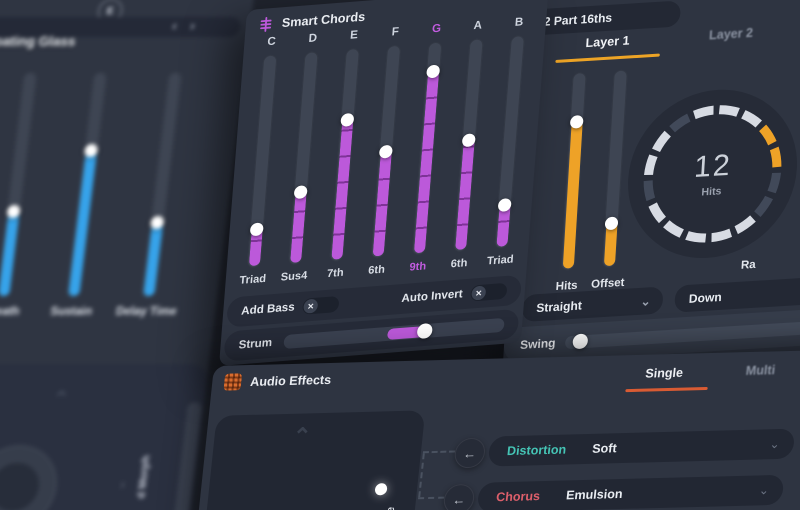 This screenshot has width=800, height=510. What do you see at coordinates (519, 22) in the screenshot?
I see `note-letter: B` at bounding box center [519, 22].